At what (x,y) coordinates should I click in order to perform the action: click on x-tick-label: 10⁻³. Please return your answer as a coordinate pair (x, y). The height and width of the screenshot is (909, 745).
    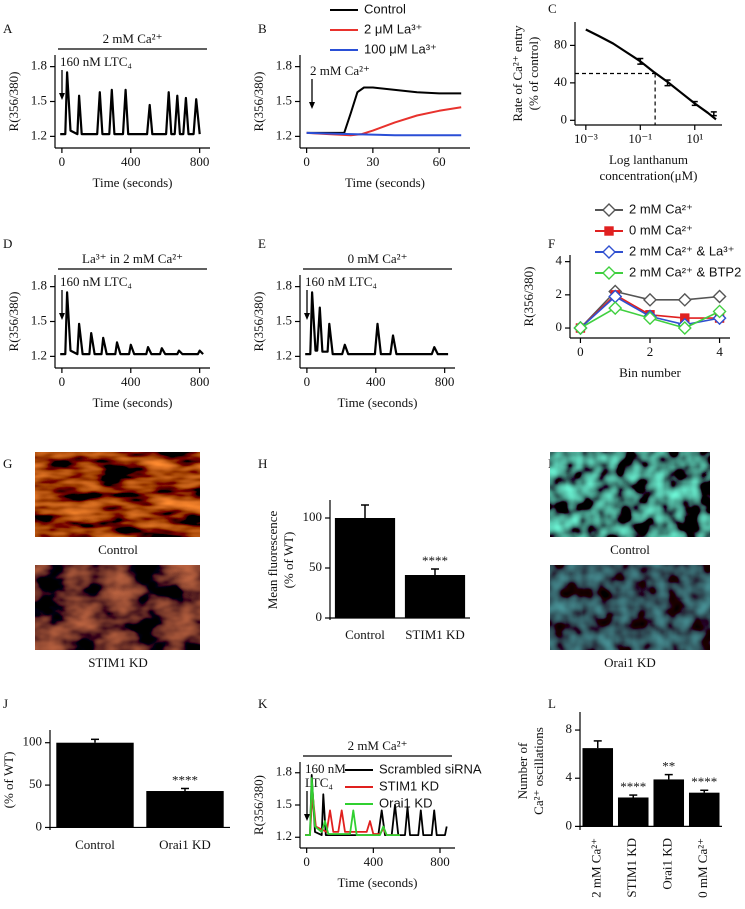
    Looking at the image, I should click on (586, 138).